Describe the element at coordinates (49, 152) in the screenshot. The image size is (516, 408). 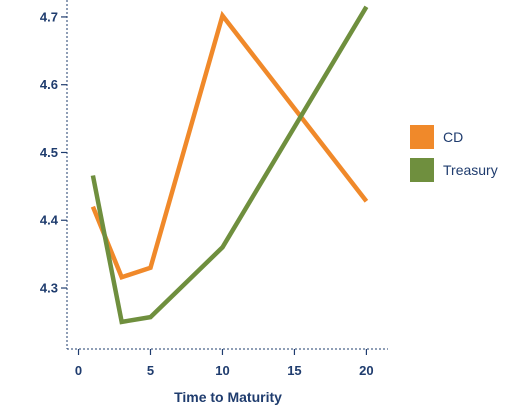
I see `y-tick-label: 4.5` at that location.